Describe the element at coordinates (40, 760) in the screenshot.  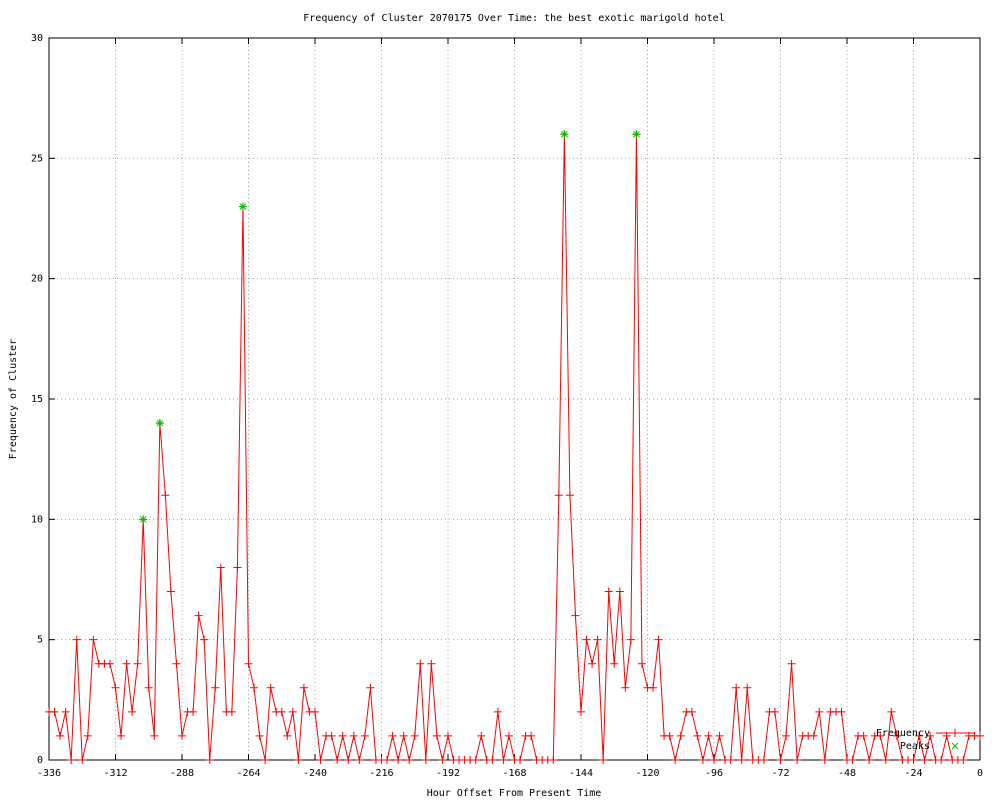
I see `y-tick-label: 0` at that location.